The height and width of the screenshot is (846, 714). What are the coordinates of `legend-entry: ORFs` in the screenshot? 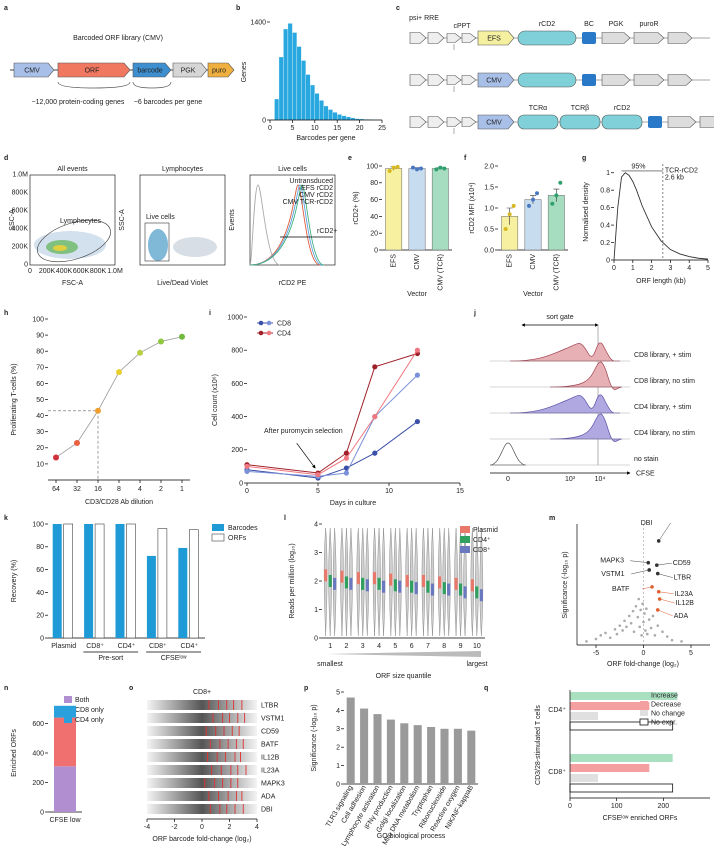 It's located at (237, 538).